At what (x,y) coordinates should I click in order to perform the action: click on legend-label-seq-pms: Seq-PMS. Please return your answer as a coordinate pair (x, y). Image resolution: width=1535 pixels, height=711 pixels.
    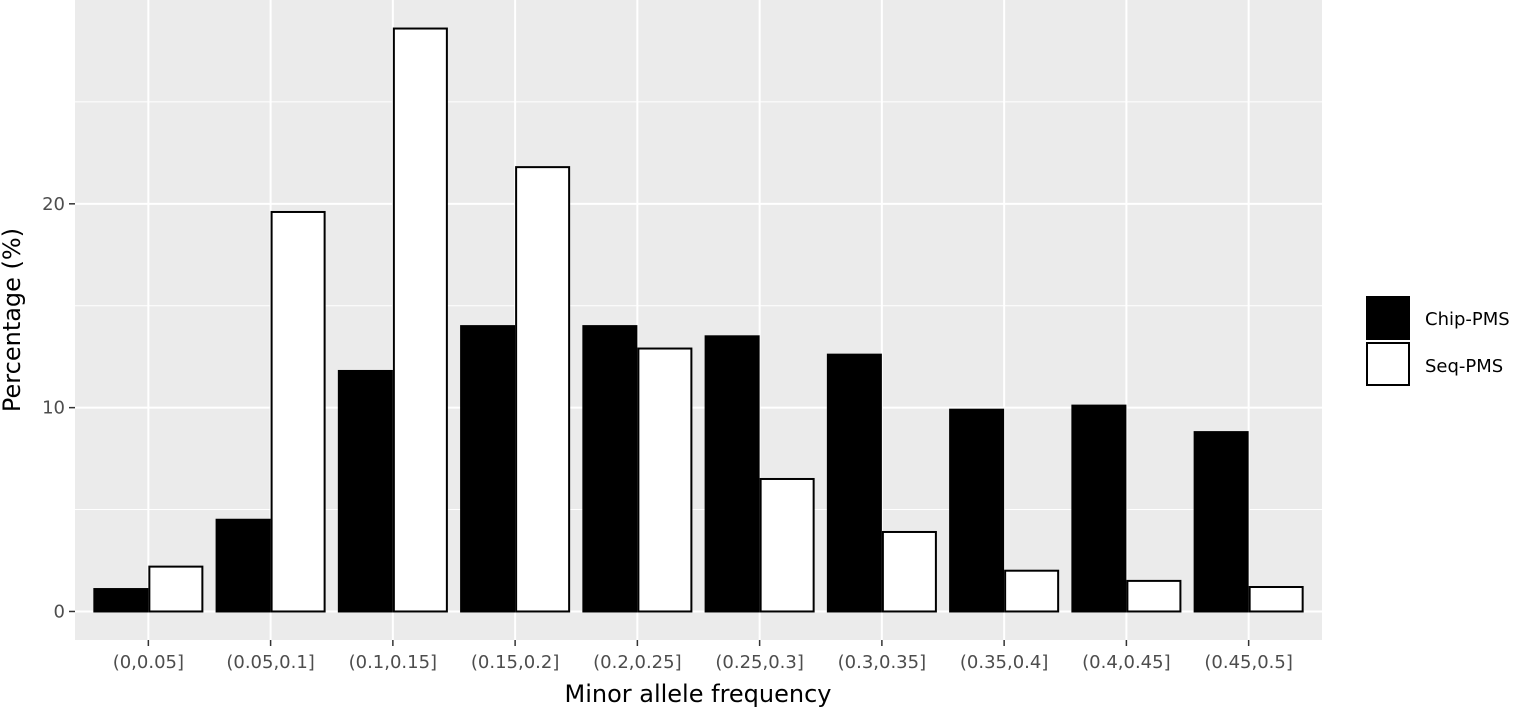
    Looking at the image, I should click on (1464, 366).